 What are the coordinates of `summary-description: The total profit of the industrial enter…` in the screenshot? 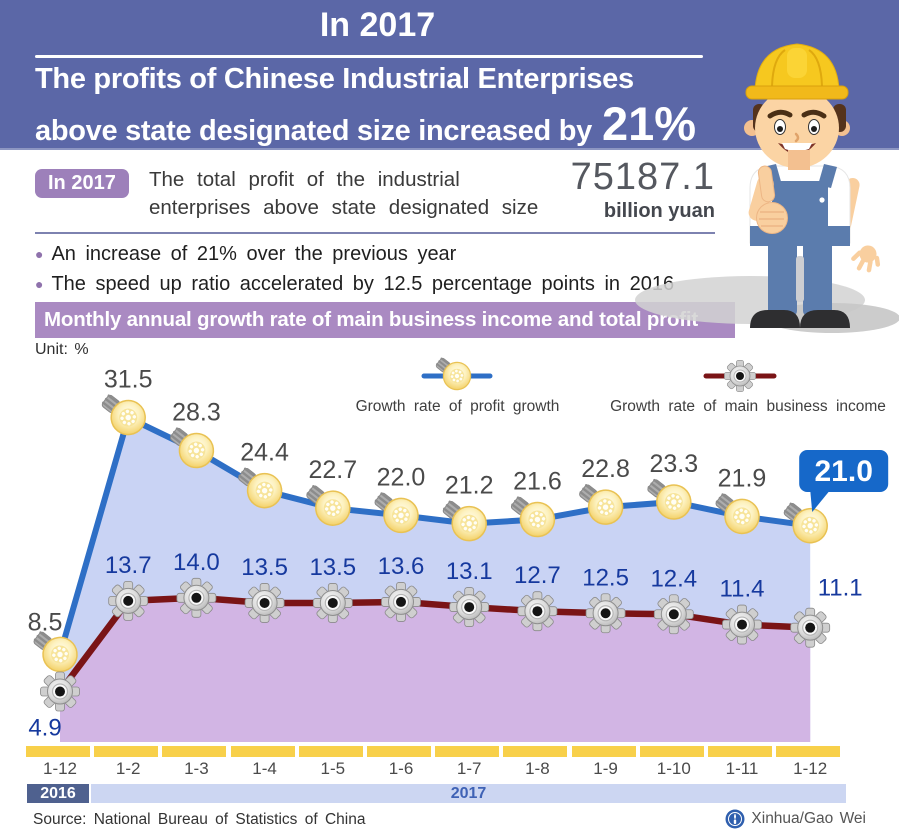 It's located at (359, 194).